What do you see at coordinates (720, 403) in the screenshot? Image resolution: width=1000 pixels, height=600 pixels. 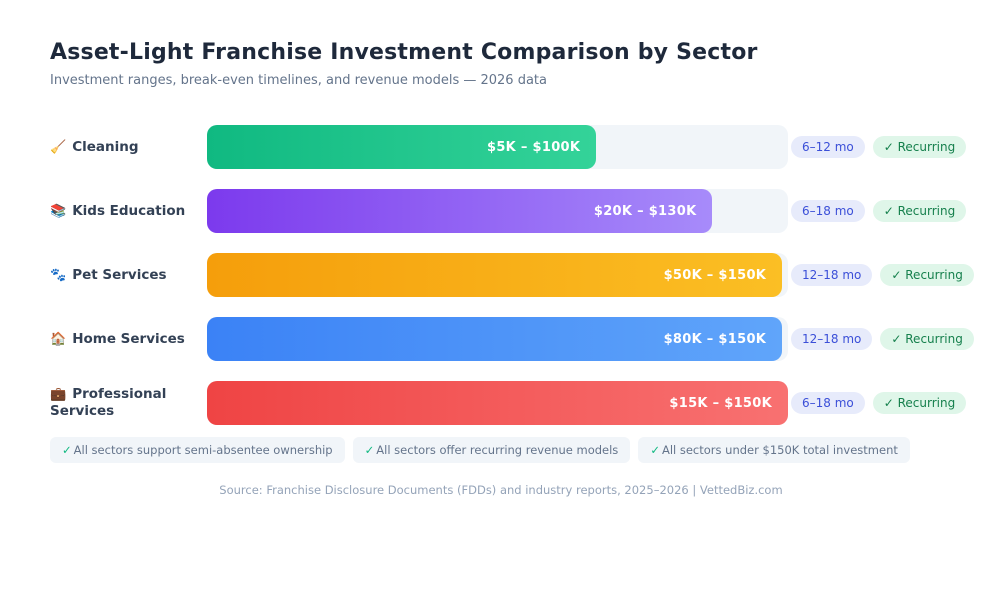 I see `bar-value-label: $15K – $150K` at bounding box center [720, 403].